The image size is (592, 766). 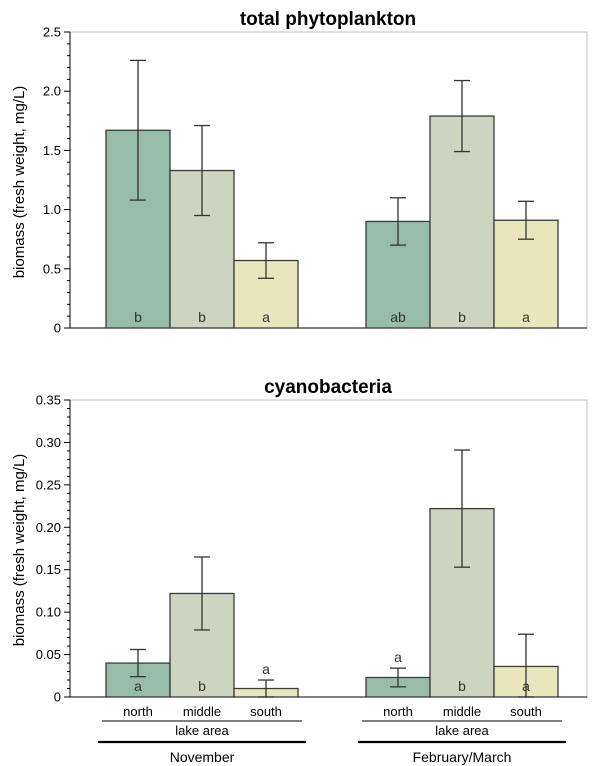 What do you see at coordinates (202, 757) in the screenshot?
I see `group-label: November` at bounding box center [202, 757].